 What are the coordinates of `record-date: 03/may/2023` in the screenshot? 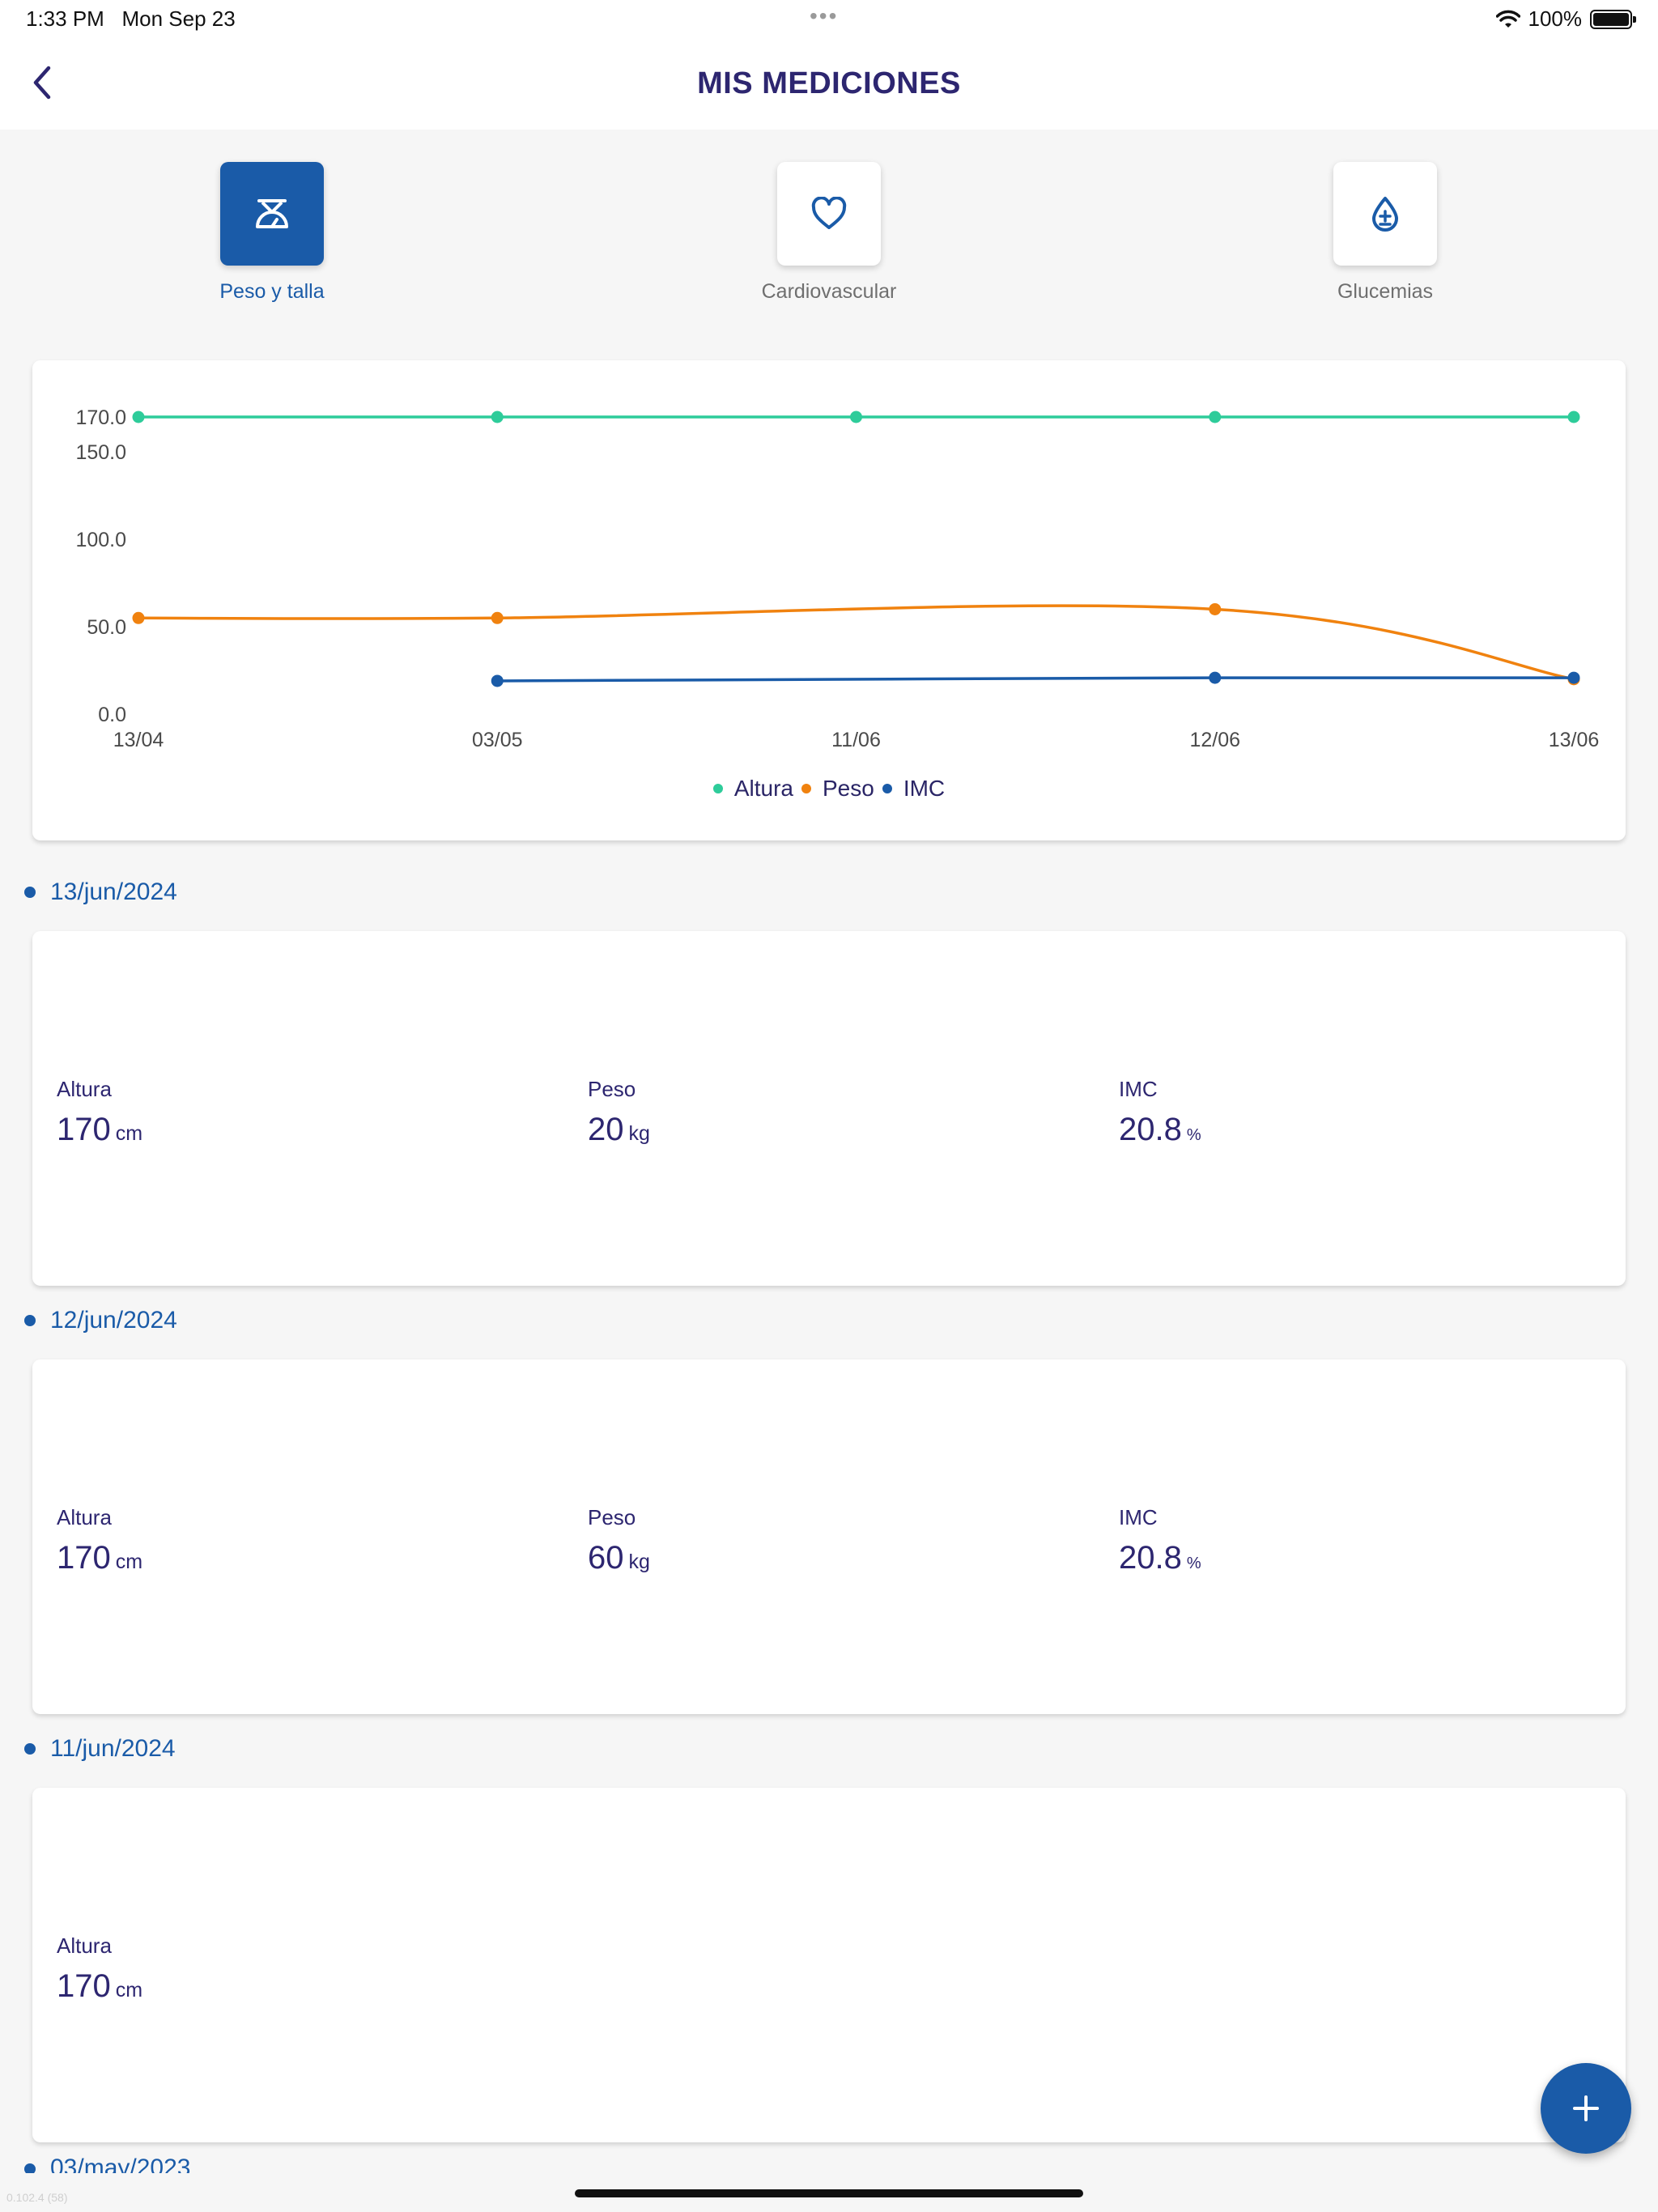 It's located at (120, 2165).